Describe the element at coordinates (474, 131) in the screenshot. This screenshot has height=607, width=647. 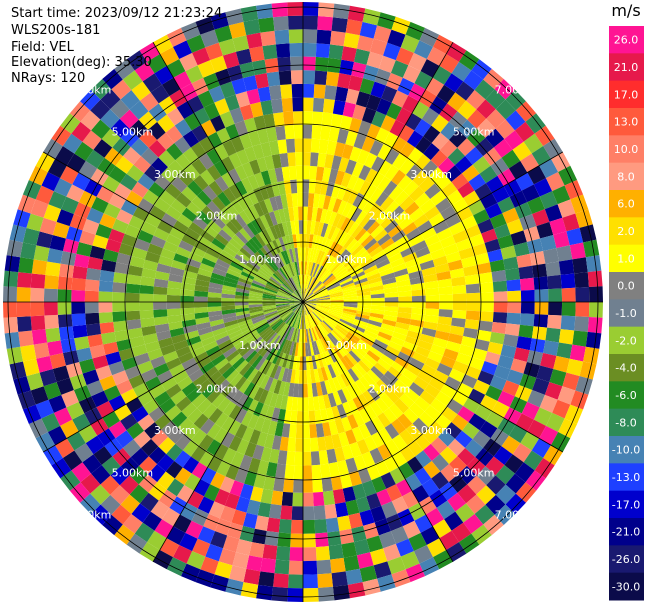
I see `range-ring-label: 5.00km` at that location.